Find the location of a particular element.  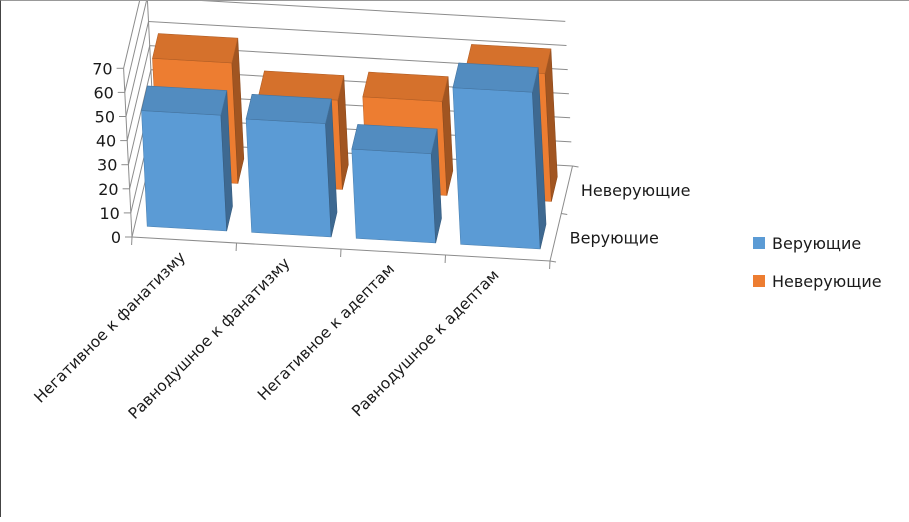

legend-label: Неверующие is located at coordinates (827, 281).